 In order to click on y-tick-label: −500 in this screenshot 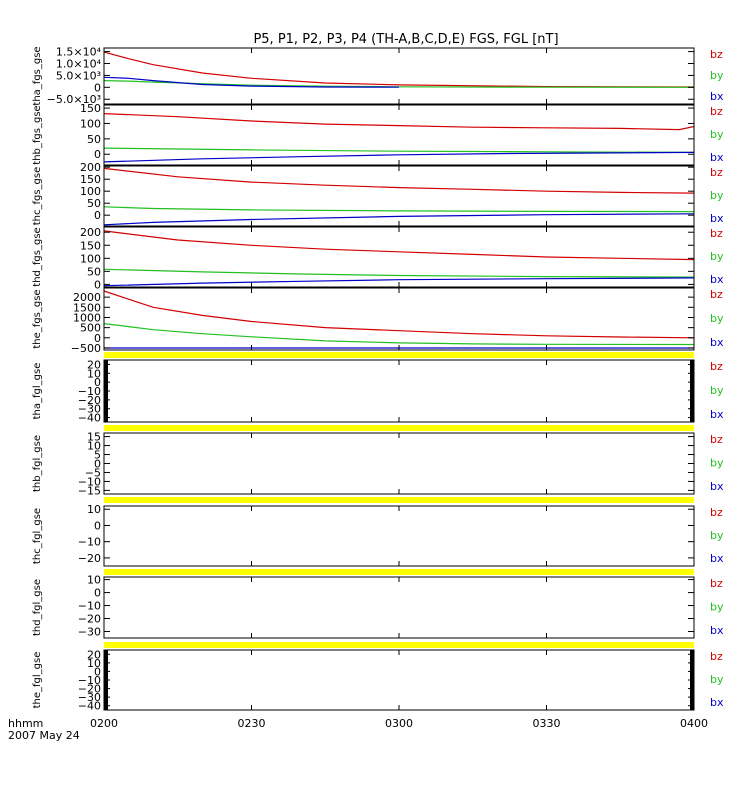, I will do `click(86, 348)`.